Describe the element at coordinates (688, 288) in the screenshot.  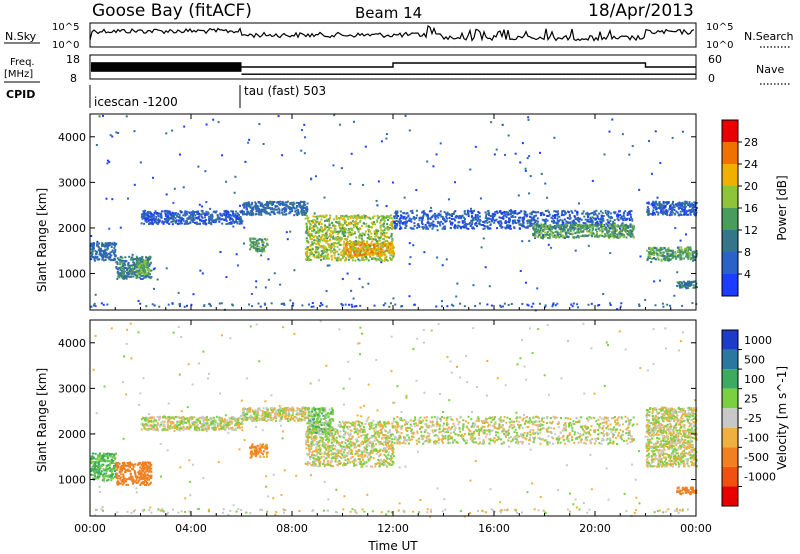
I see `cell-r12` at that location.